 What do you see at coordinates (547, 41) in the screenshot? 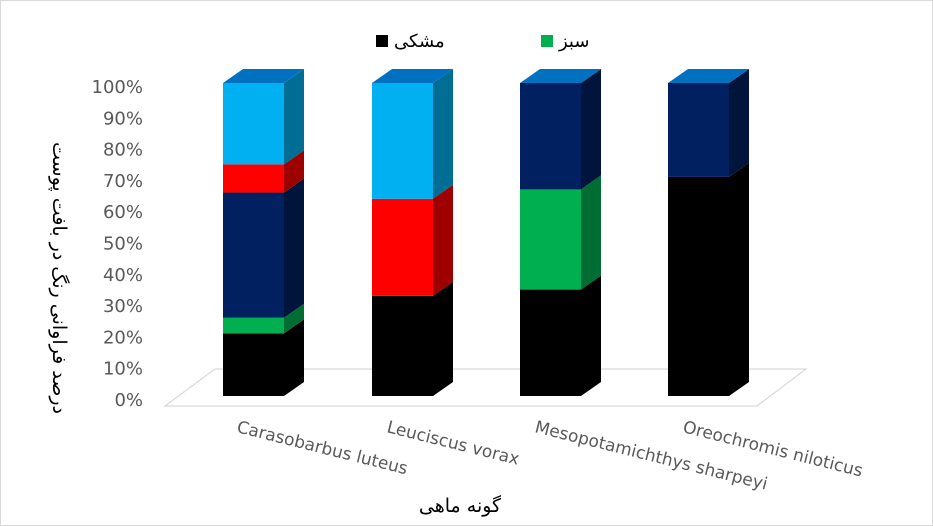
I see `legend-swatch-green` at bounding box center [547, 41].